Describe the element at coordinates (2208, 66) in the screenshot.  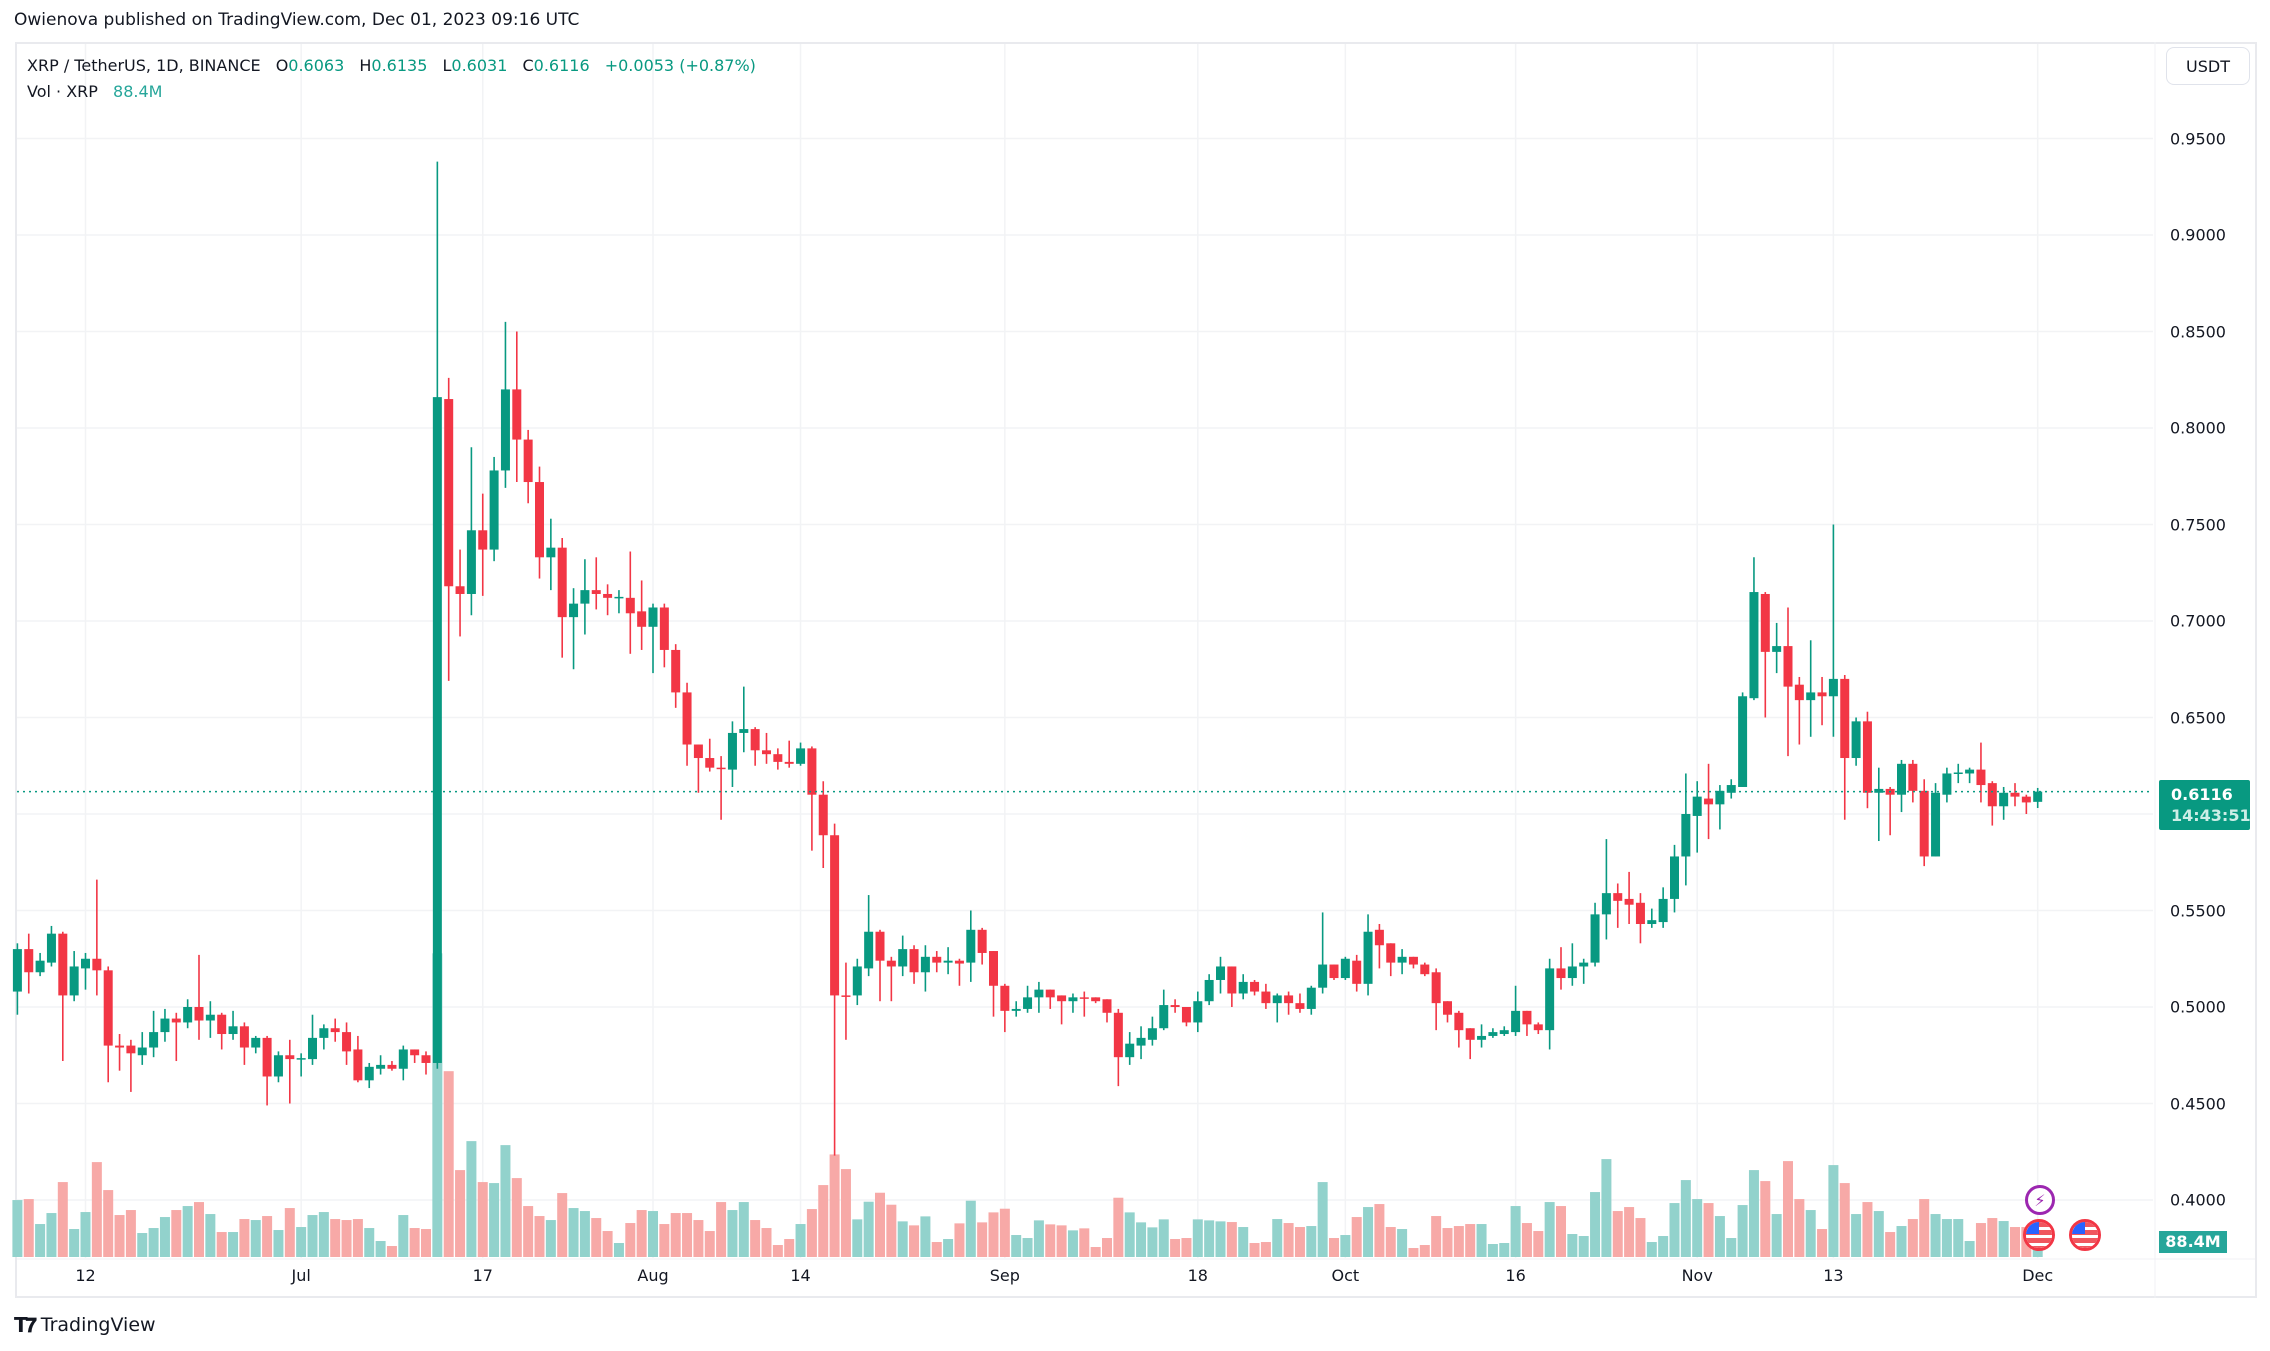
I see `currency-button: USDT` at that location.